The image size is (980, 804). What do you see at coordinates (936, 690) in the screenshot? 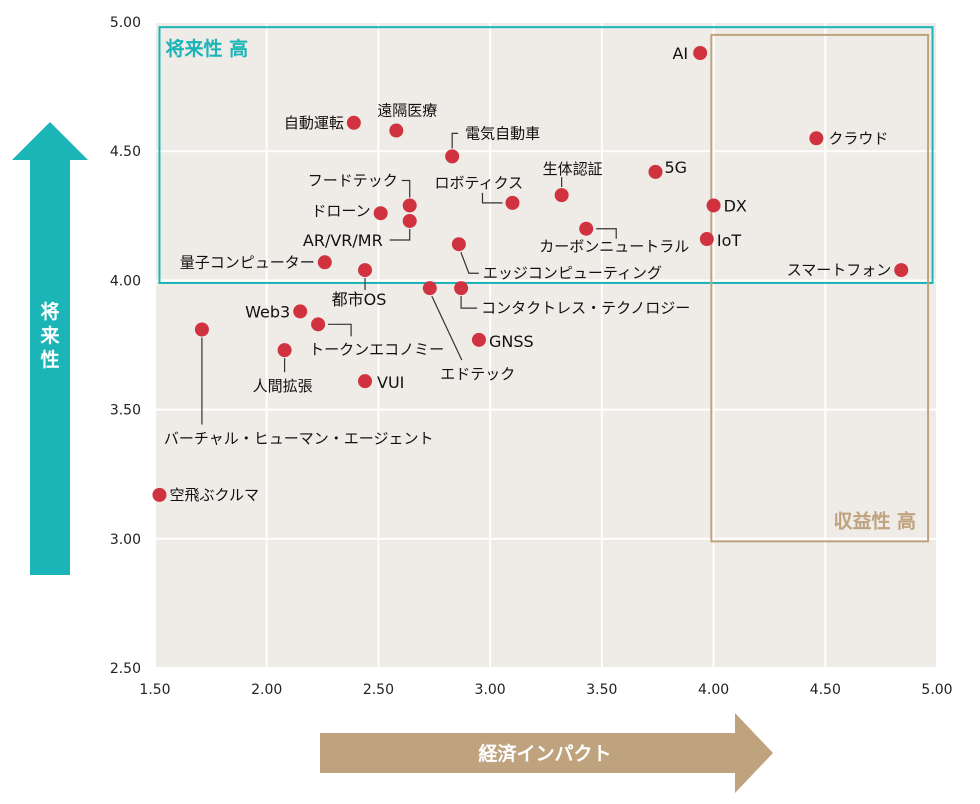
I see `x-tick-label: 5.00` at bounding box center [936, 690].